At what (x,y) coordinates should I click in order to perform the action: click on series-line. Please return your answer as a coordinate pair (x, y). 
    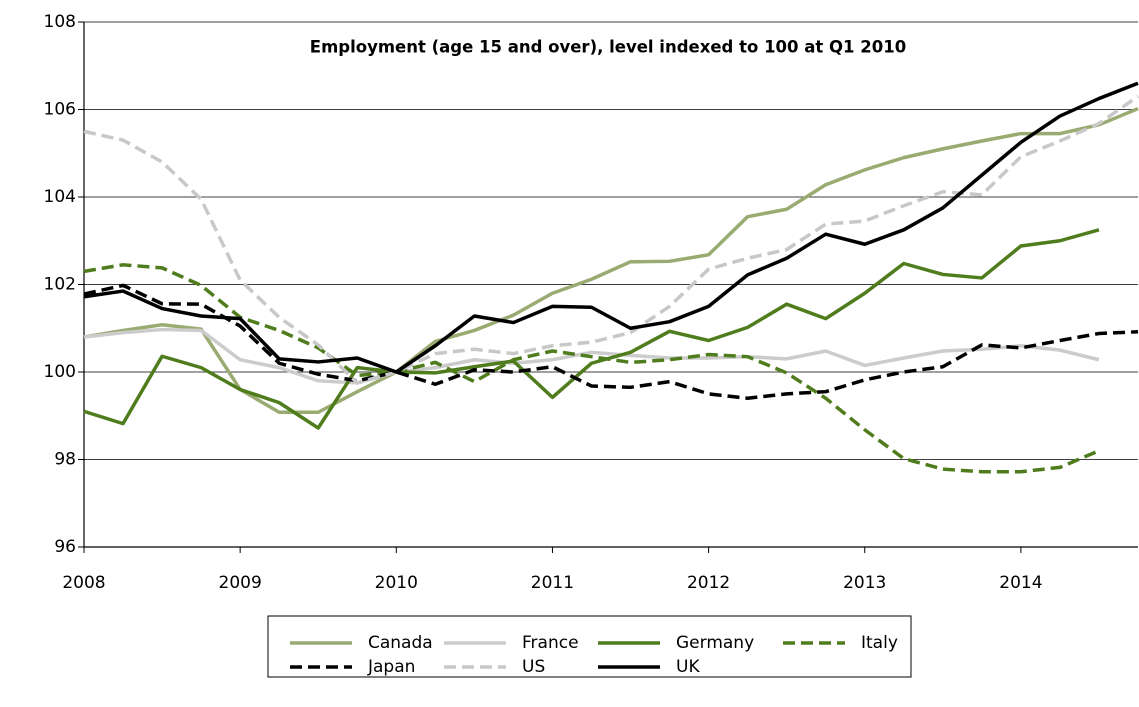
    Looking at the image, I should click on (591, 356).